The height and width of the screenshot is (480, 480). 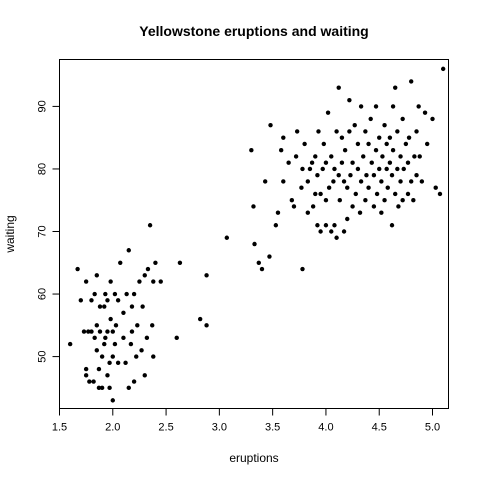 What do you see at coordinates (43, 106) in the screenshot?
I see `y-tick-label: 90` at bounding box center [43, 106].